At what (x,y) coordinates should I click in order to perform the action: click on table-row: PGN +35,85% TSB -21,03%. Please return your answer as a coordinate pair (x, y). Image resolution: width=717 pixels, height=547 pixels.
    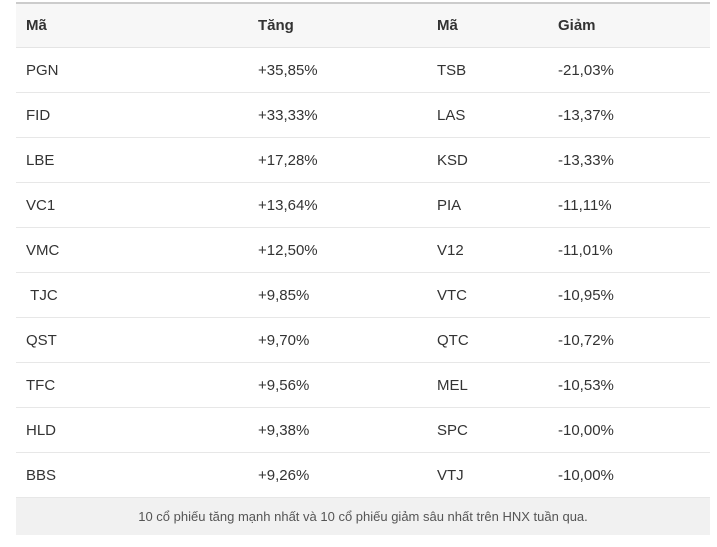
    Looking at the image, I should click on (363, 70).